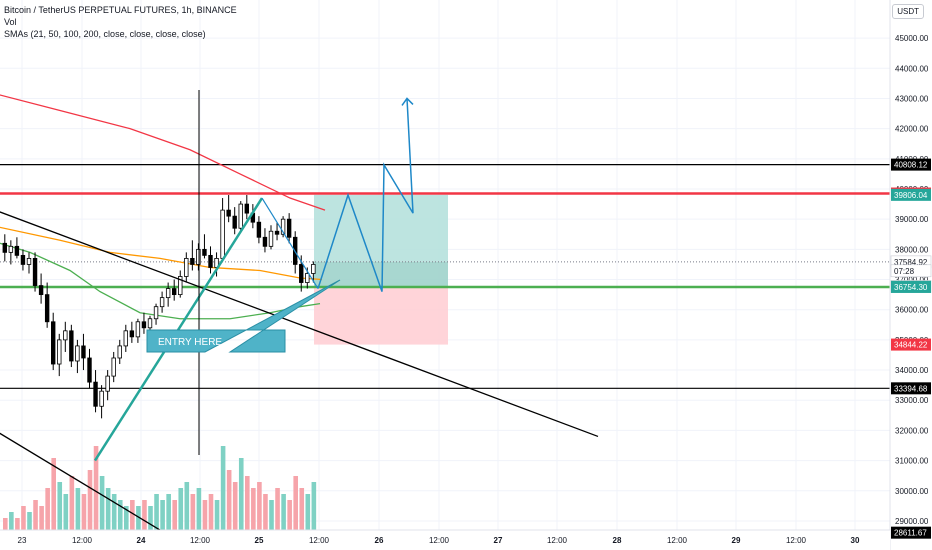  What do you see at coordinates (22, 540) in the screenshot?
I see `time-tick-0: 23` at bounding box center [22, 540].